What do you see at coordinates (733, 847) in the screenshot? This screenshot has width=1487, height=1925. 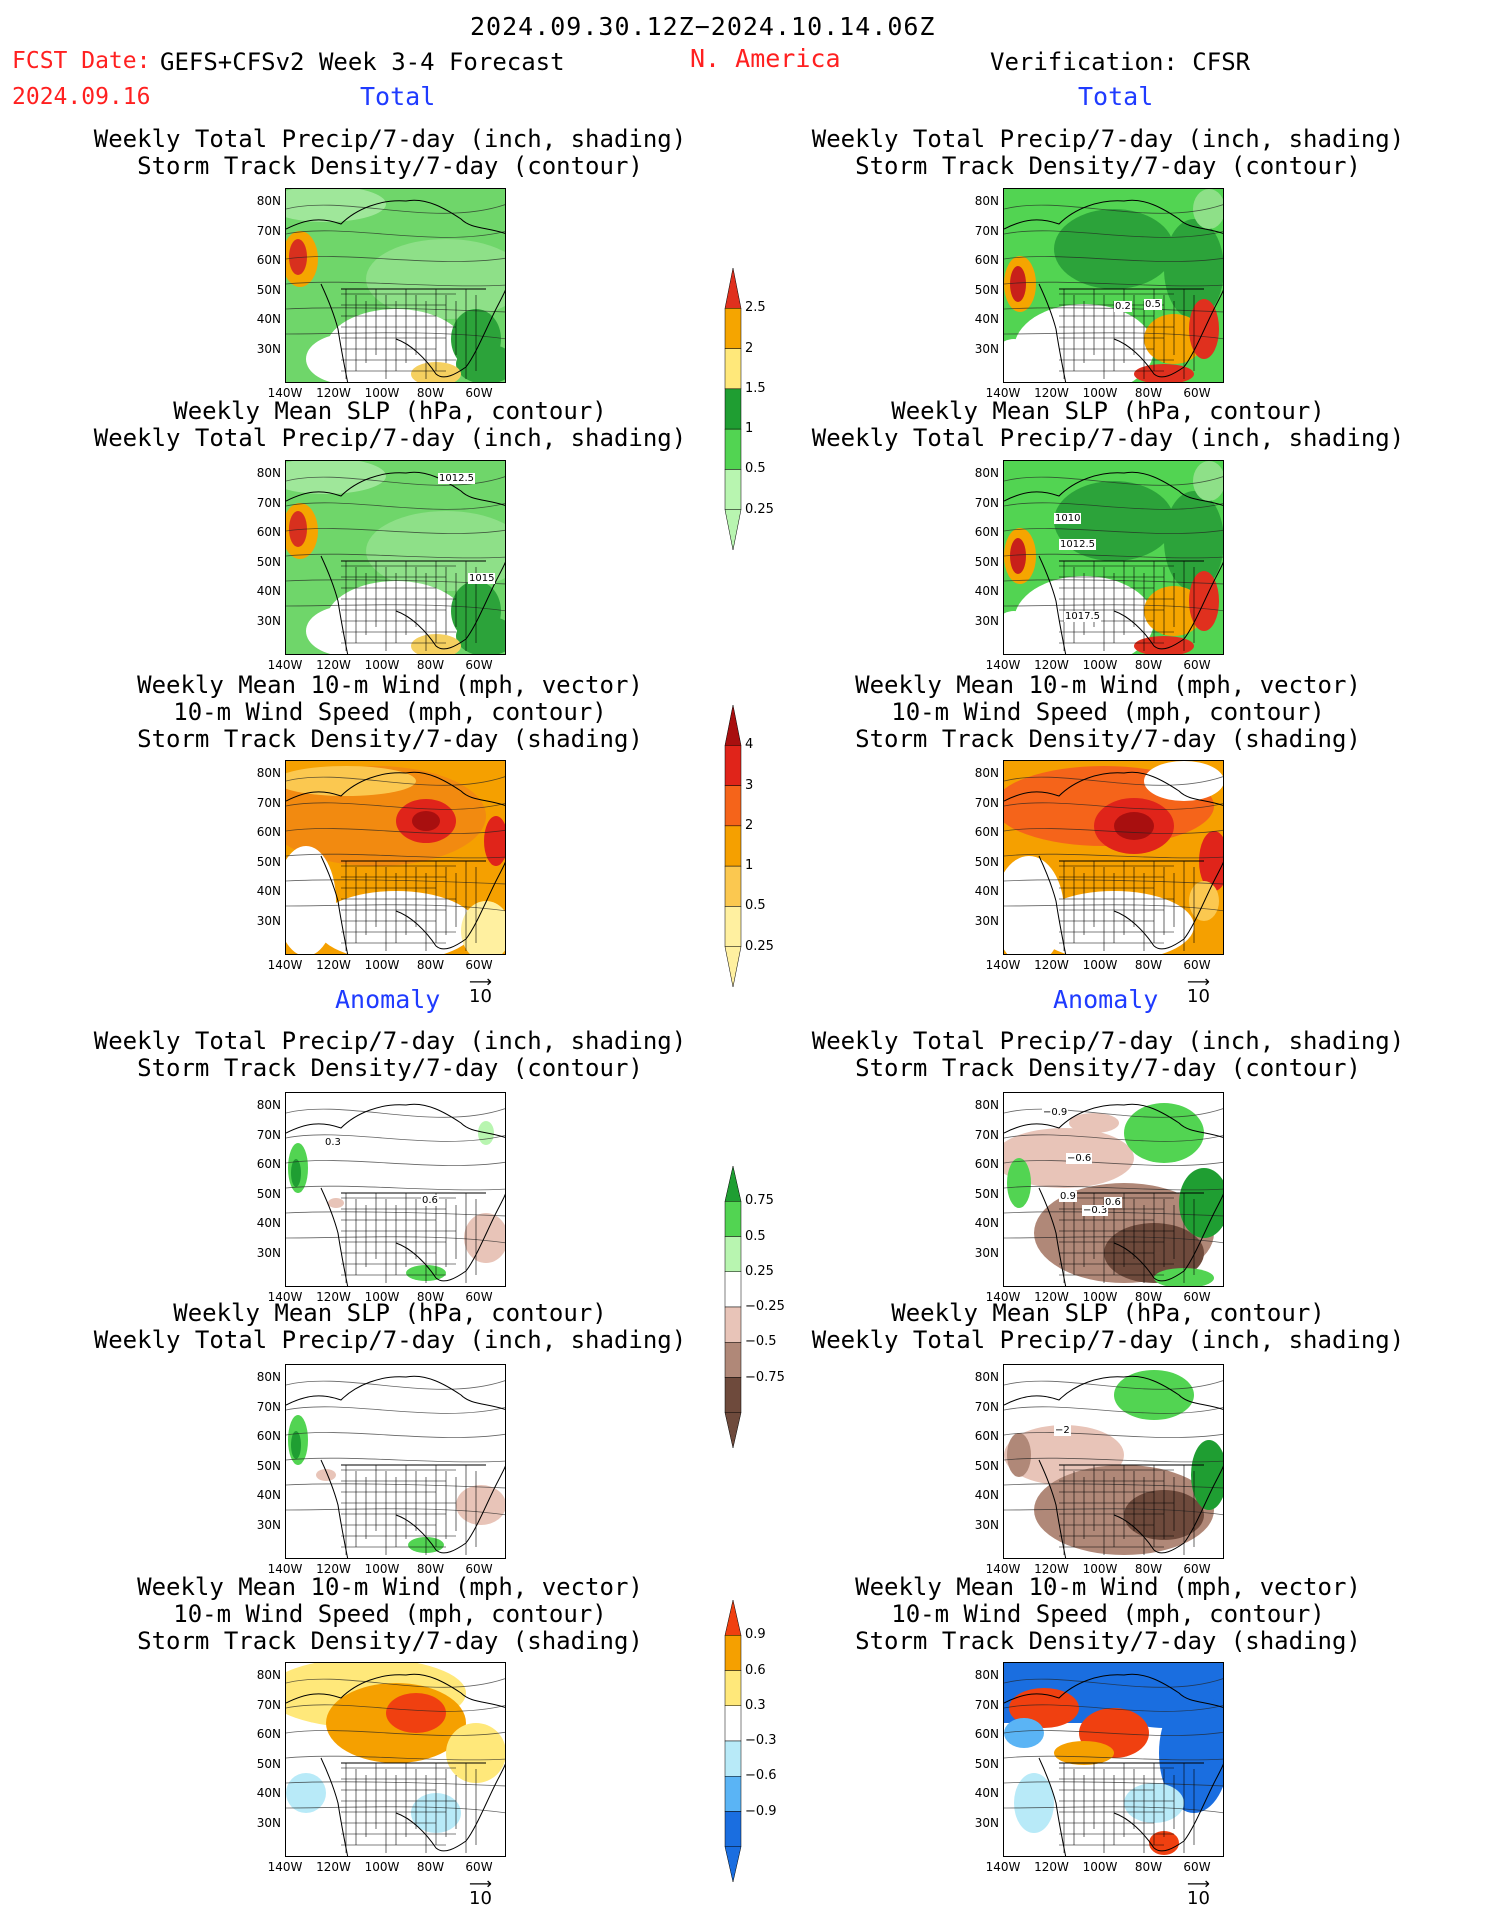 I see `colorbar-storm_total` at bounding box center [733, 847].